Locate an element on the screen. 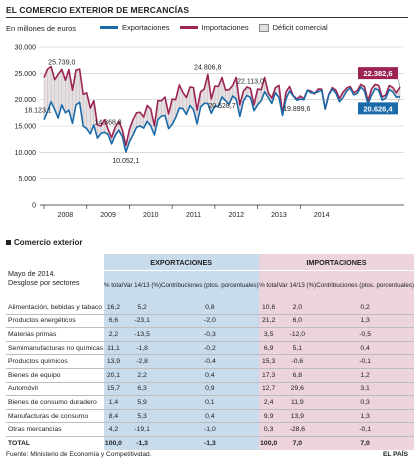  table-subtitle: Comercio exterior is located at coordinates (44, 242).